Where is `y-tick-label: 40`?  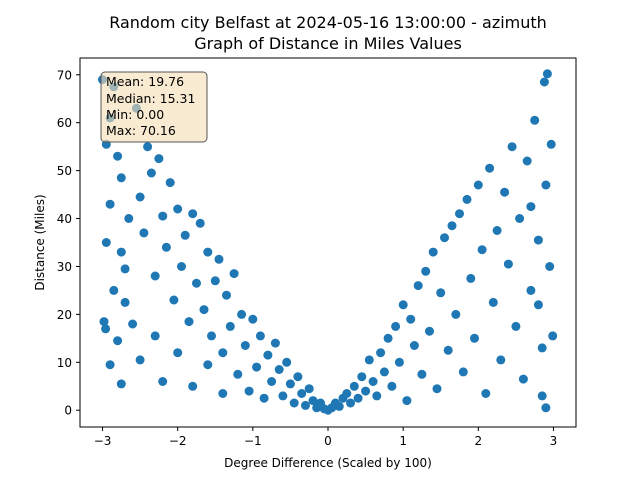 y-tick-label: 40 is located at coordinates (64, 219).